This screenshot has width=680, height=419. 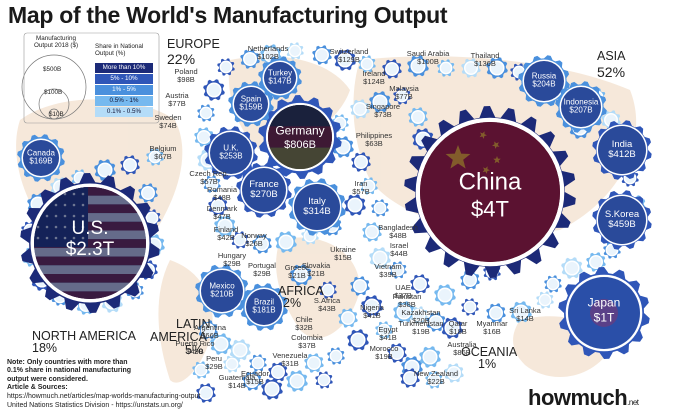 I want to click on country-value: $38B, so click(x=407, y=304).